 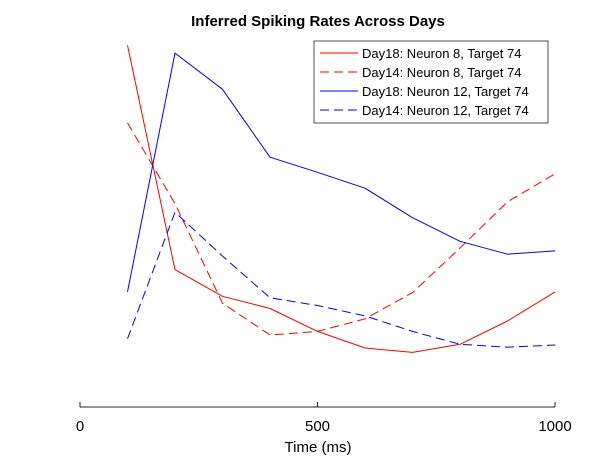 I want to click on x-tick-label: 0, so click(x=80, y=426).